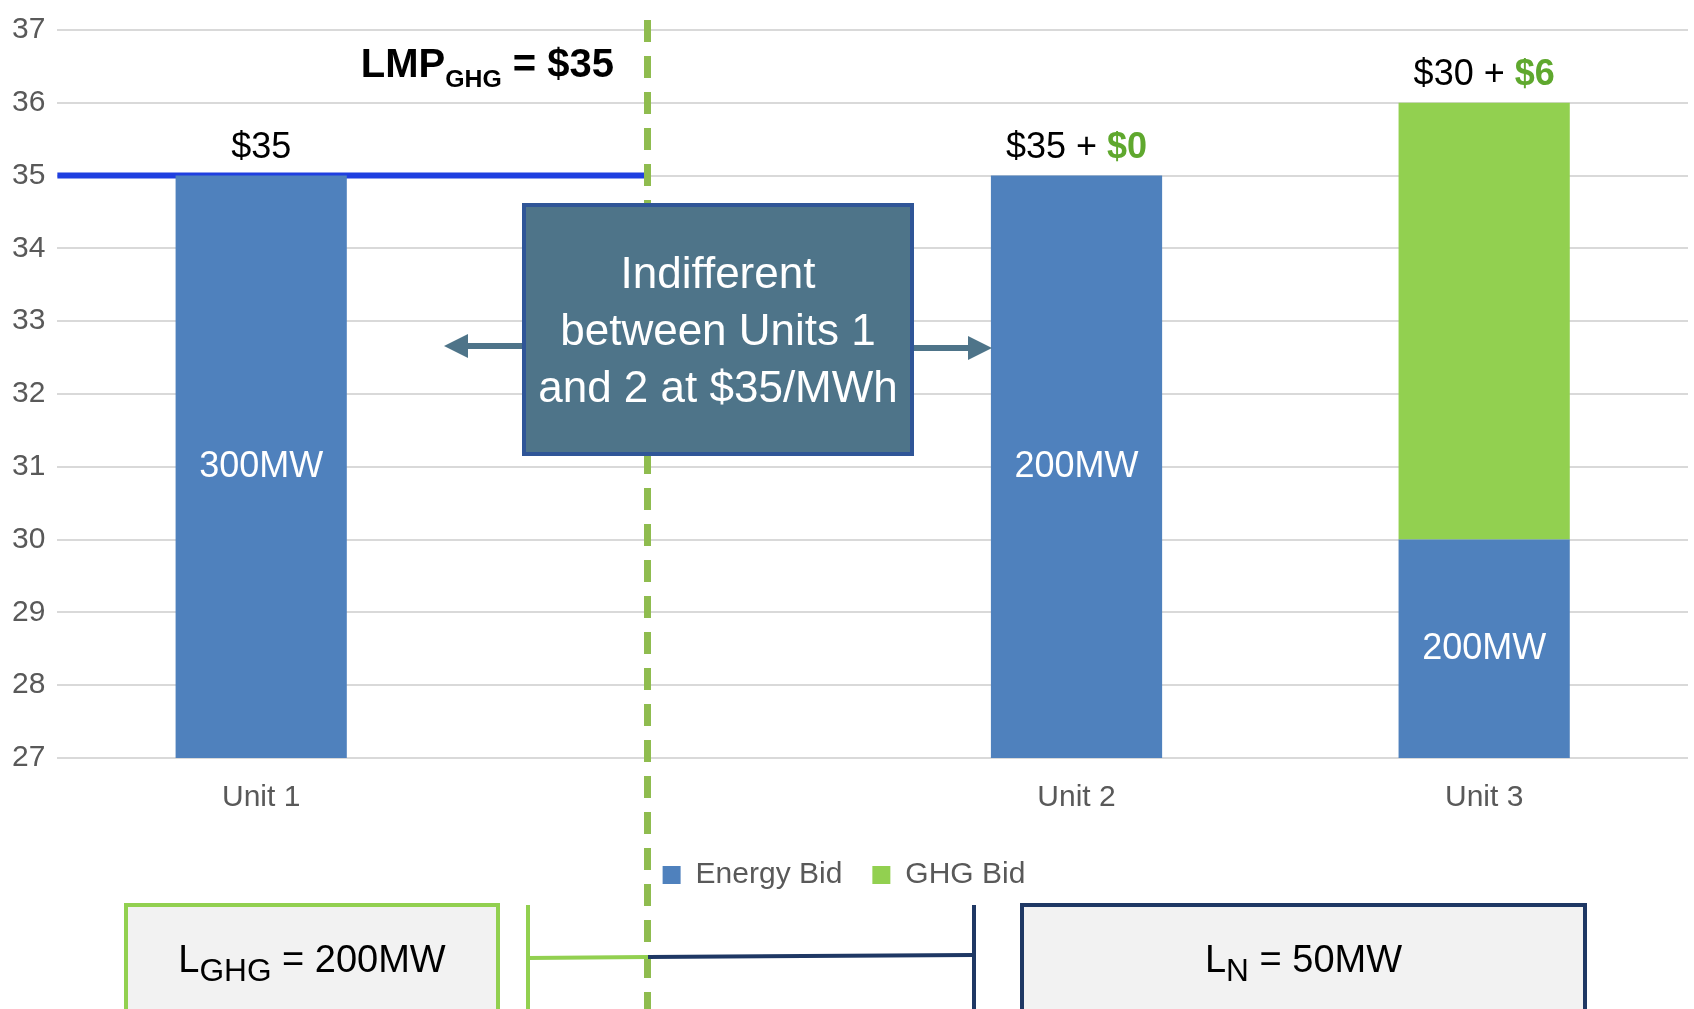 This screenshot has height=1009, width=1694. Describe the element at coordinates (1303, 963) in the screenshot. I see `text: L$_{N}$ = 50MW` at that location.